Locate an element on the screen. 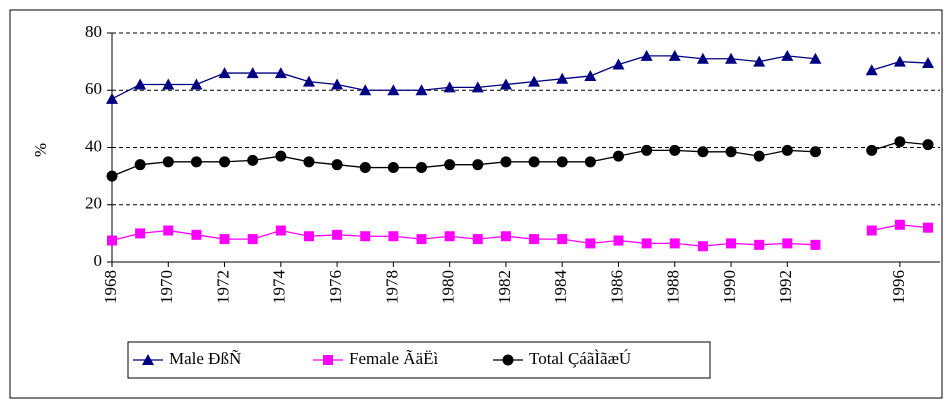 The width and height of the screenshot is (952, 405). x-tick-label: 1990 is located at coordinates (729, 287).